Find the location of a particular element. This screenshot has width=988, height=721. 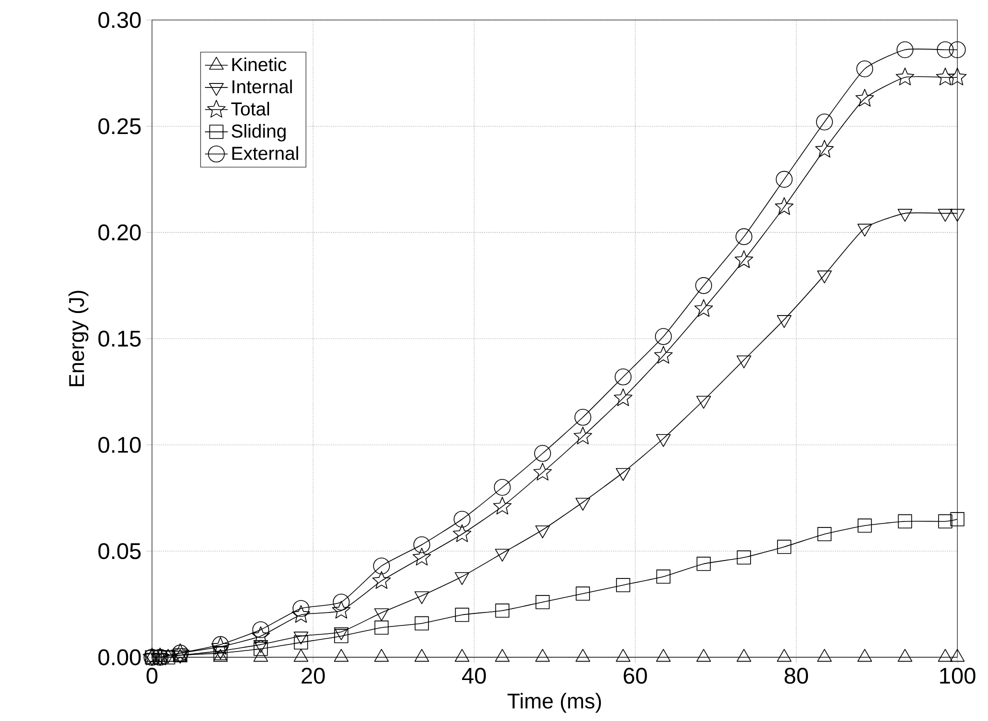

legend-label: Sliding is located at coordinates (259, 133).